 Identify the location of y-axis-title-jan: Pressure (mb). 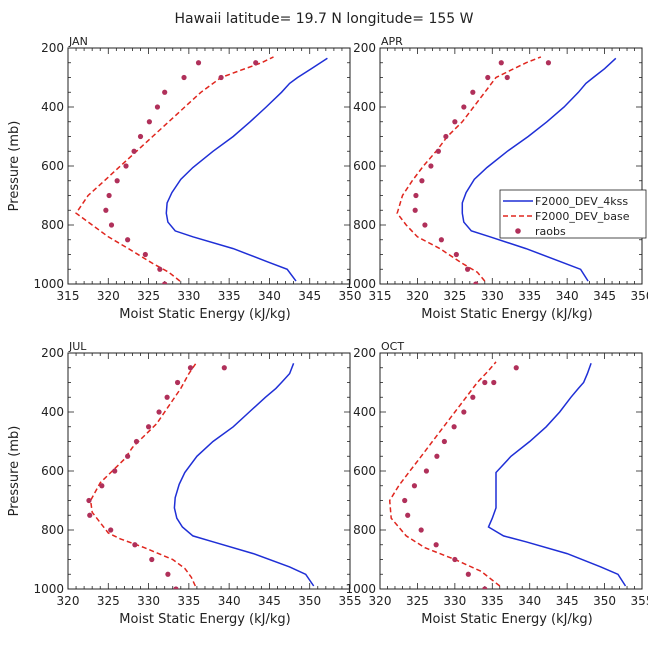
(14, 166).